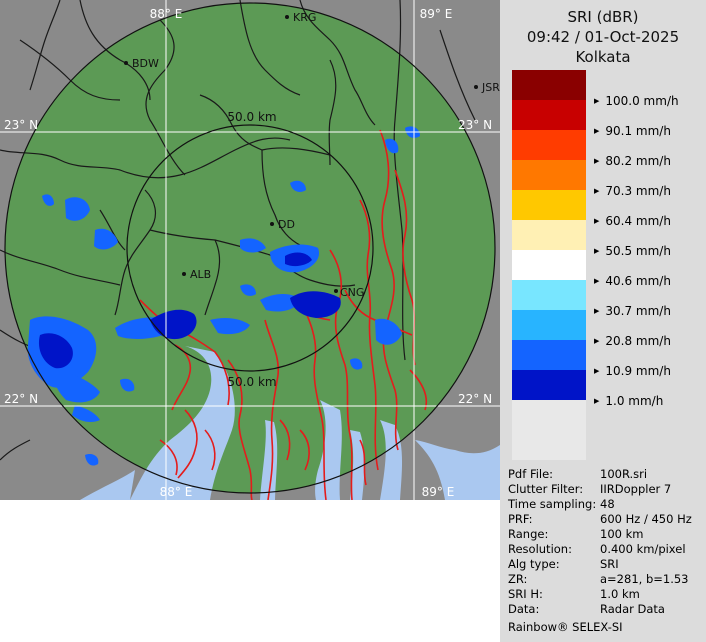  Describe the element at coordinates (251, 382) in the screenshot. I see `range-label-bottom: 50.0 km` at that location.